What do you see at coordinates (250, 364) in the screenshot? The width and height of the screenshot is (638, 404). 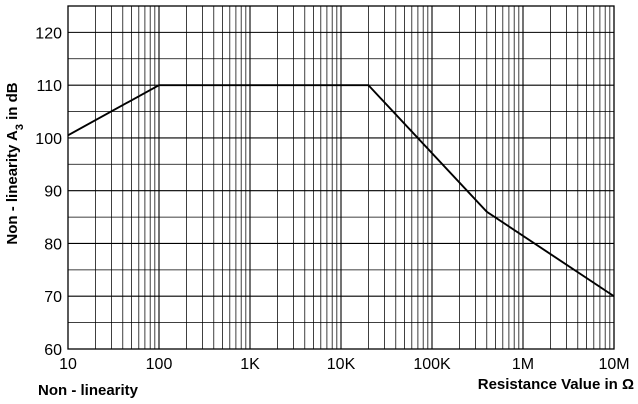 I see `x-tick-label: 1K` at bounding box center [250, 364].